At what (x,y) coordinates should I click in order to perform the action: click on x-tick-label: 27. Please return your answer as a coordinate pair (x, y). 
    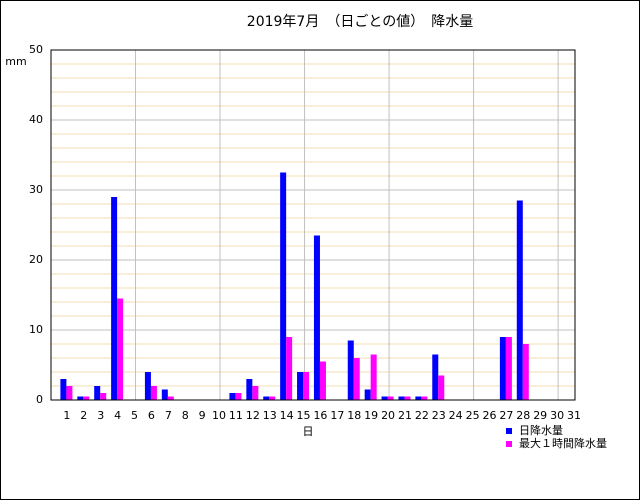
    Looking at the image, I should click on (506, 415).